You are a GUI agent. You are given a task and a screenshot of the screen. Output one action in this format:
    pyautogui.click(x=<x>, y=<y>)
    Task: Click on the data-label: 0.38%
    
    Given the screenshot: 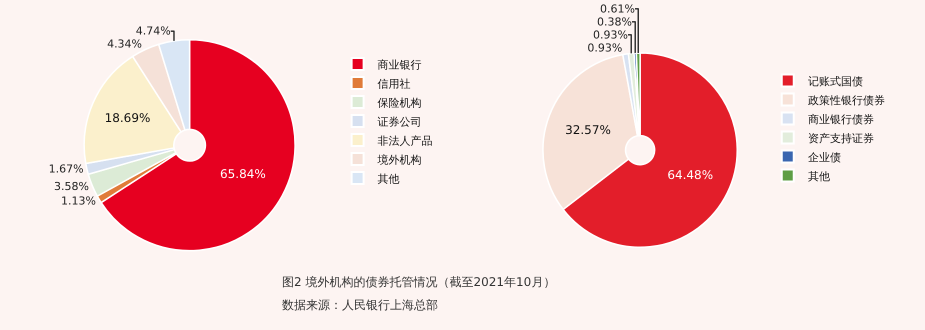 What is the action you would take?
    pyautogui.click(x=614, y=21)
    